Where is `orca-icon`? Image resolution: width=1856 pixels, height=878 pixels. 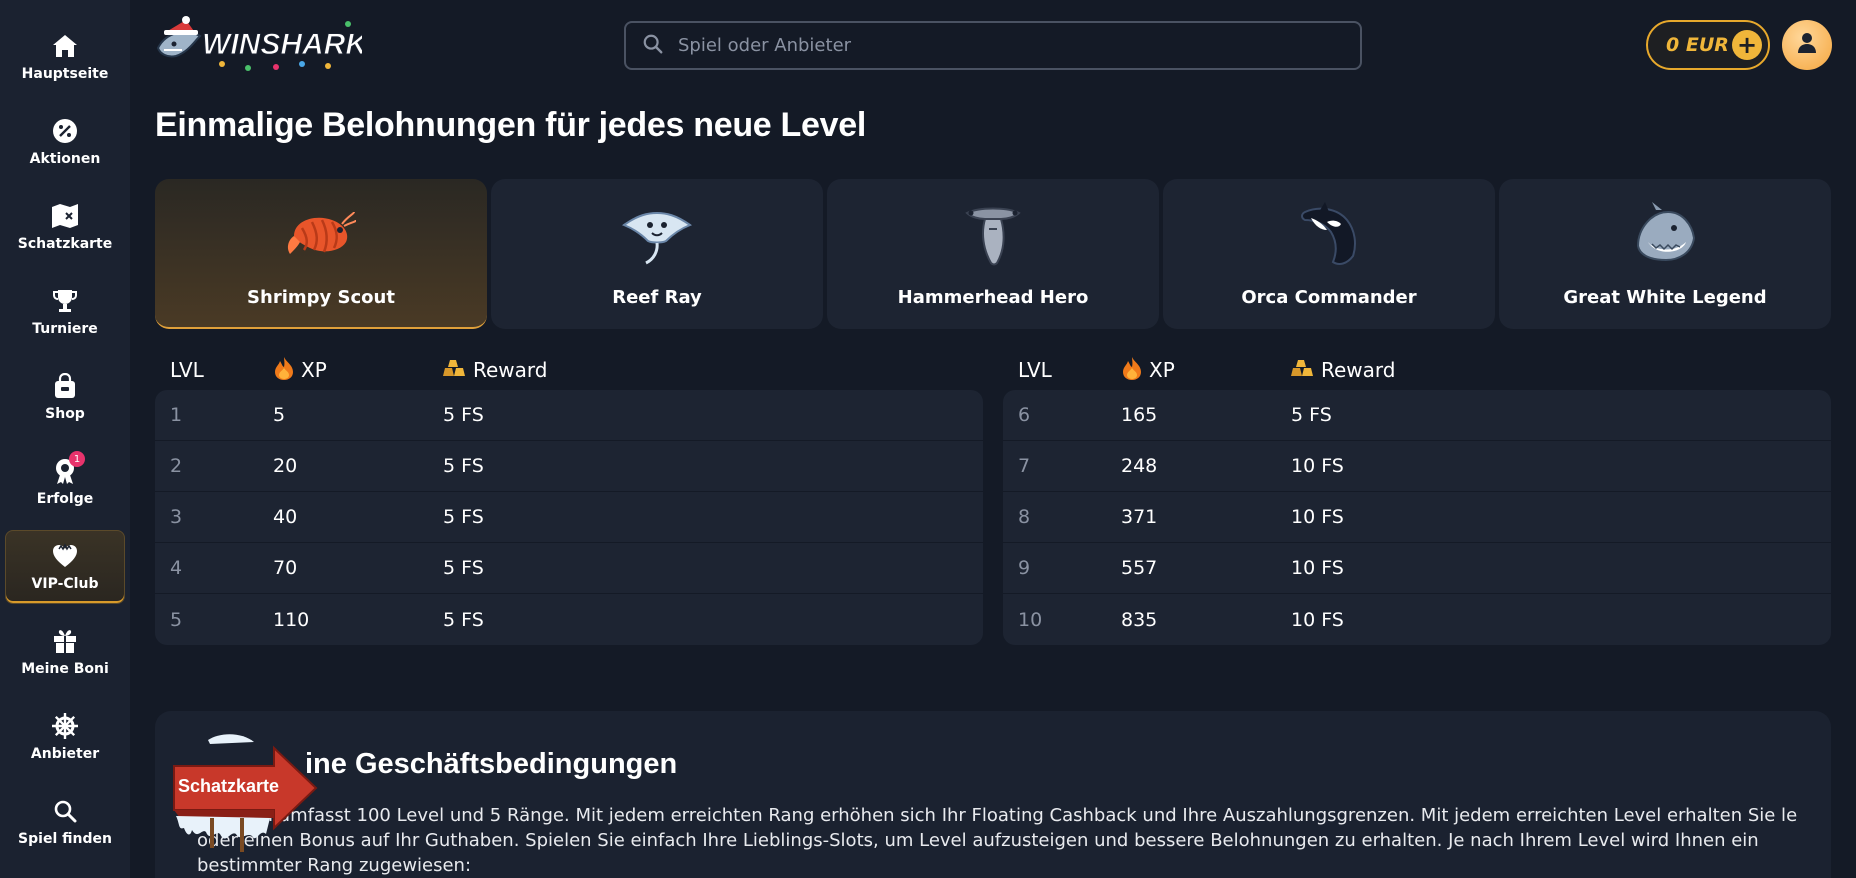
orca-icon is located at coordinates (1329, 235).